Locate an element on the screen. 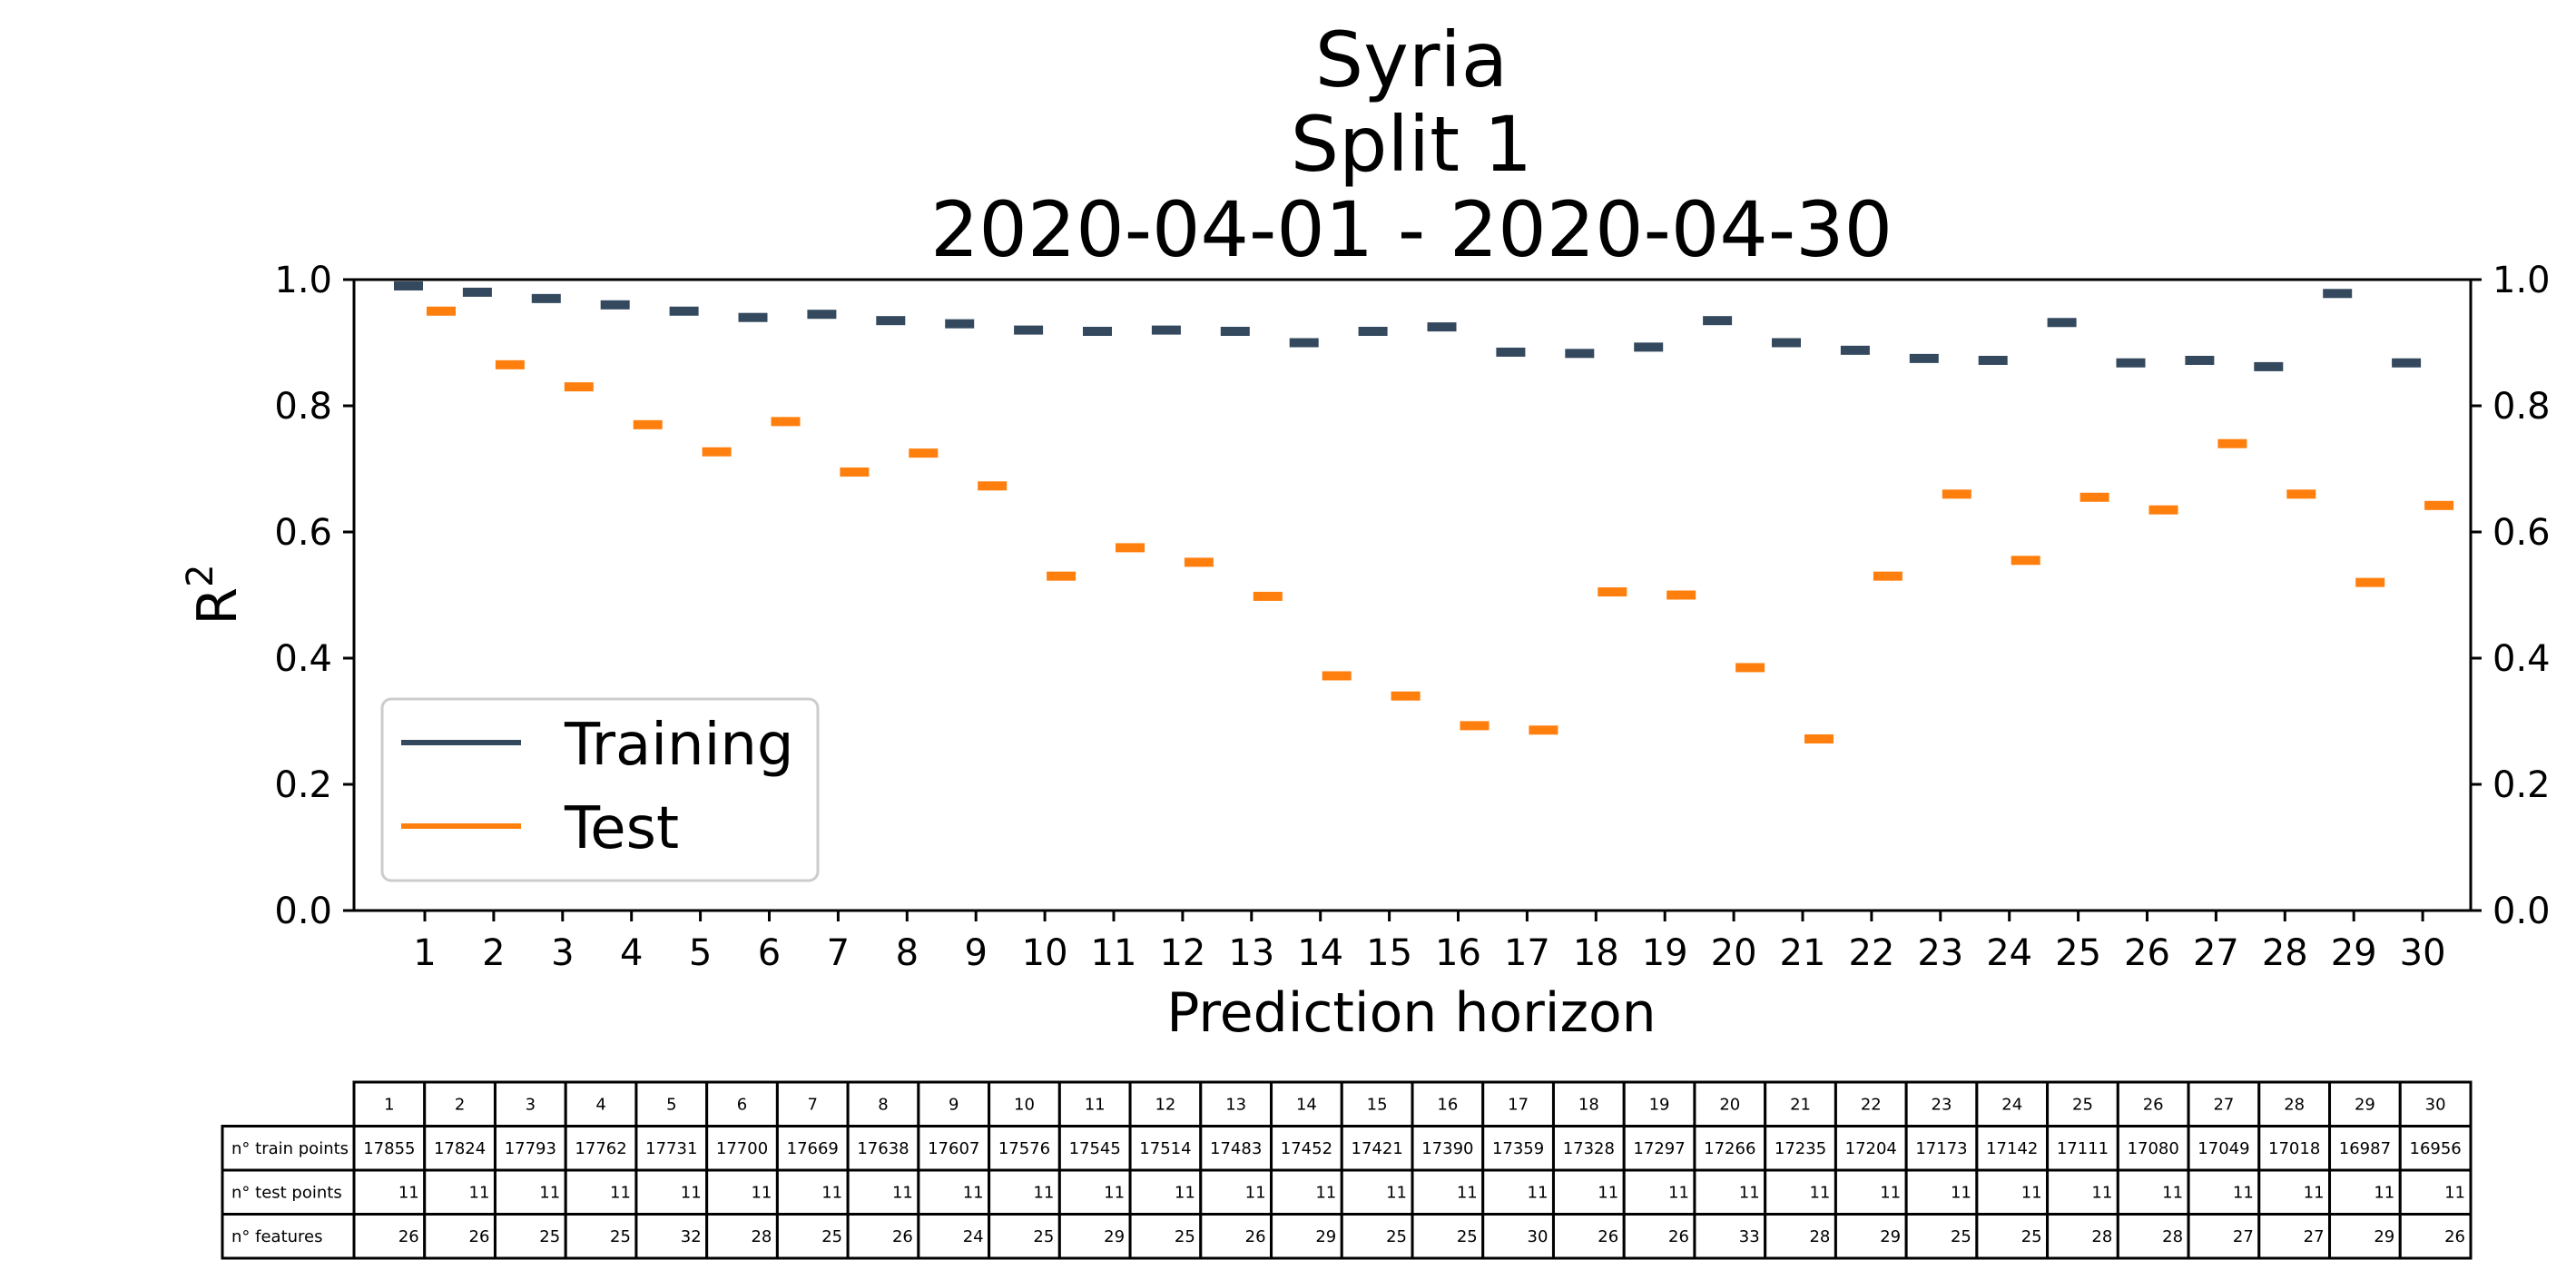  table-header-text: 19 is located at coordinates (1659, 1104).